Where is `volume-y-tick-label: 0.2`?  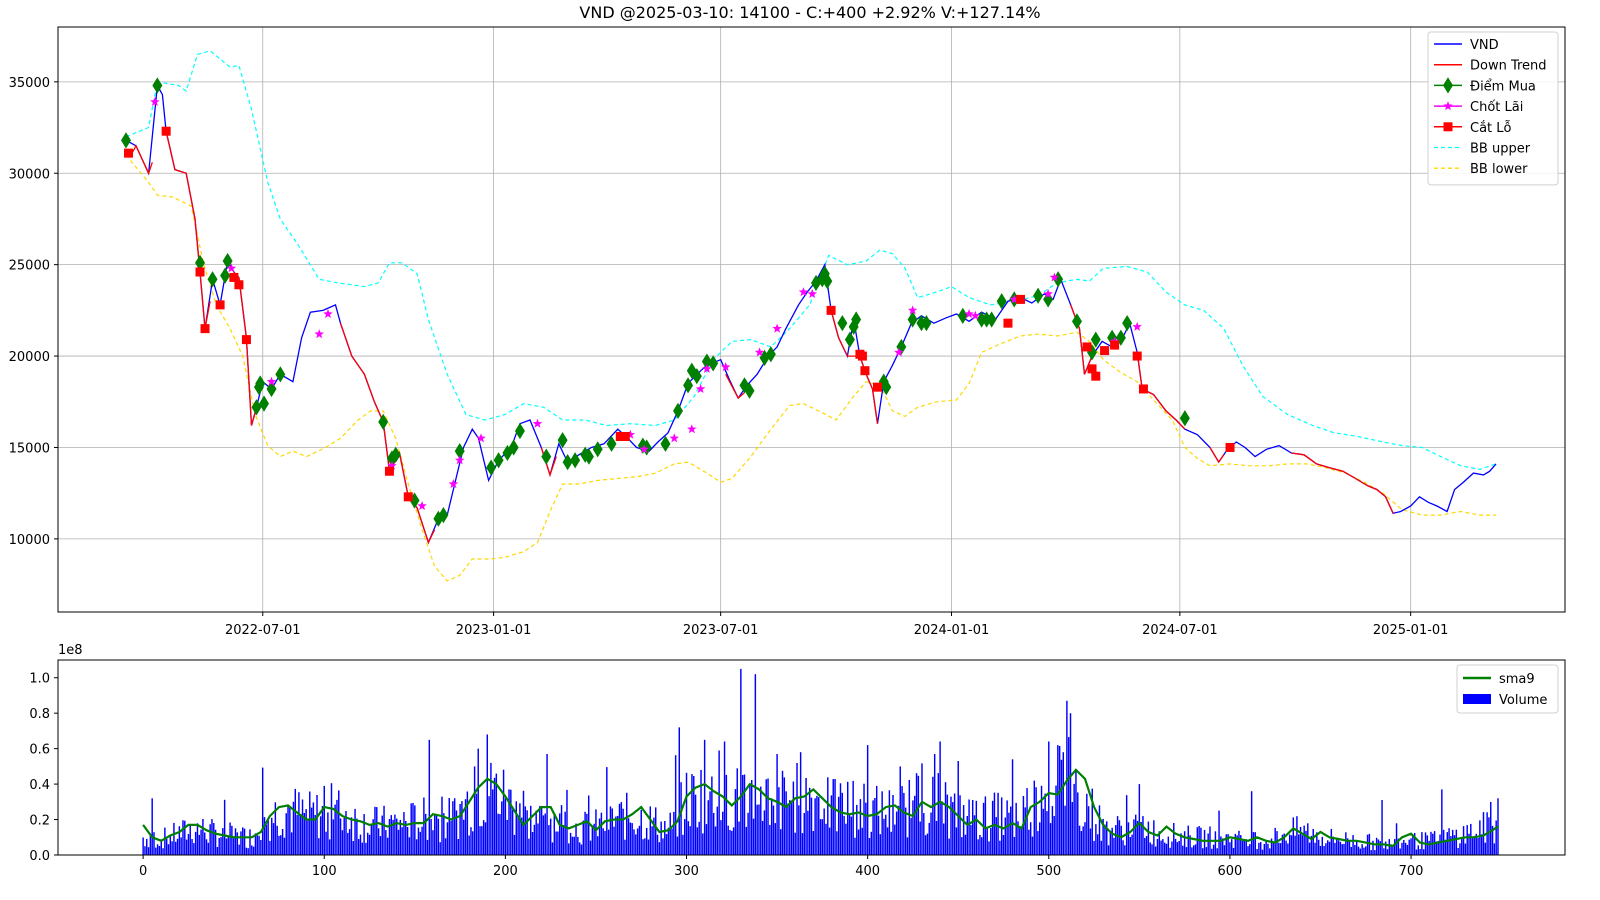 volume-y-tick-label: 0.2 is located at coordinates (39, 821).